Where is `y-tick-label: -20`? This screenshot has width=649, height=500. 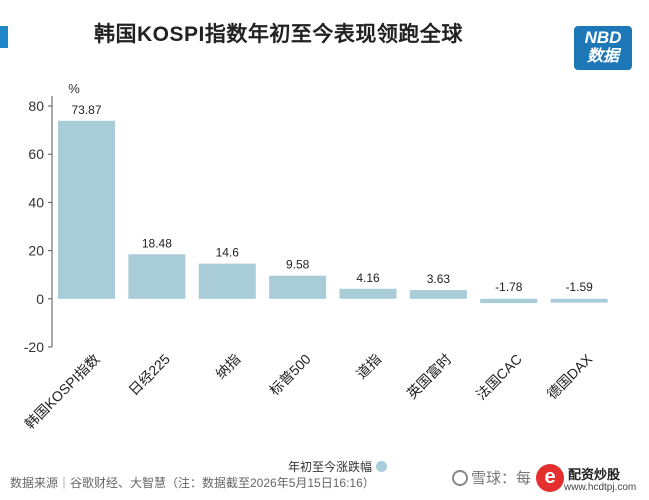
y-tick-label: -20 is located at coordinates (34, 347).